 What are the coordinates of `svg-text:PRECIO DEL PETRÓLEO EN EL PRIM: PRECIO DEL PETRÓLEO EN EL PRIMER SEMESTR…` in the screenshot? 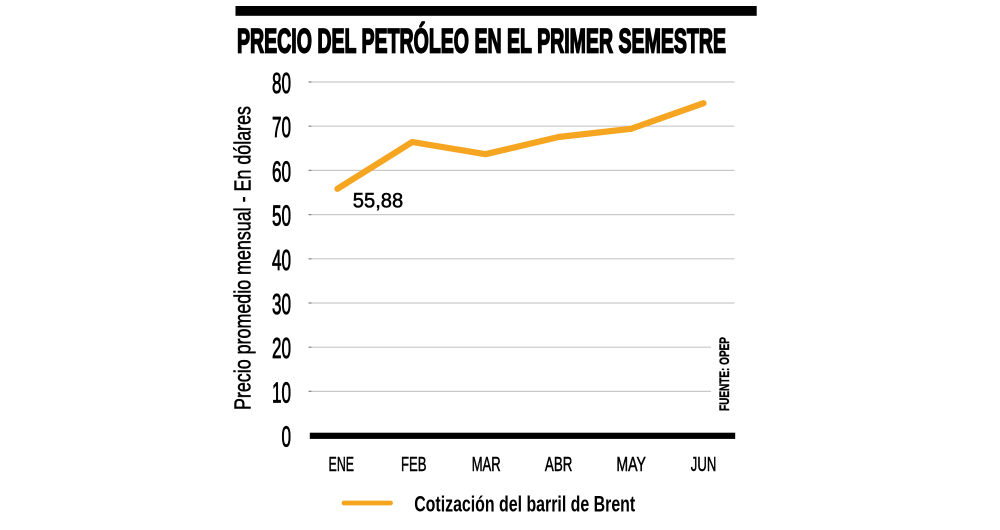 It's located at (481, 41).